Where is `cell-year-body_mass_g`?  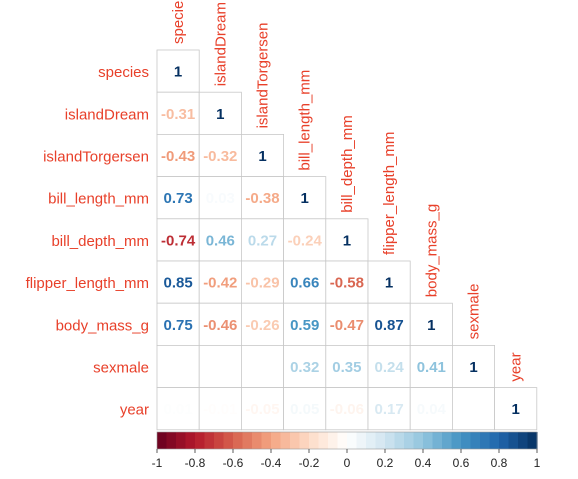 cell-year-body_mass_g is located at coordinates (431, 409).